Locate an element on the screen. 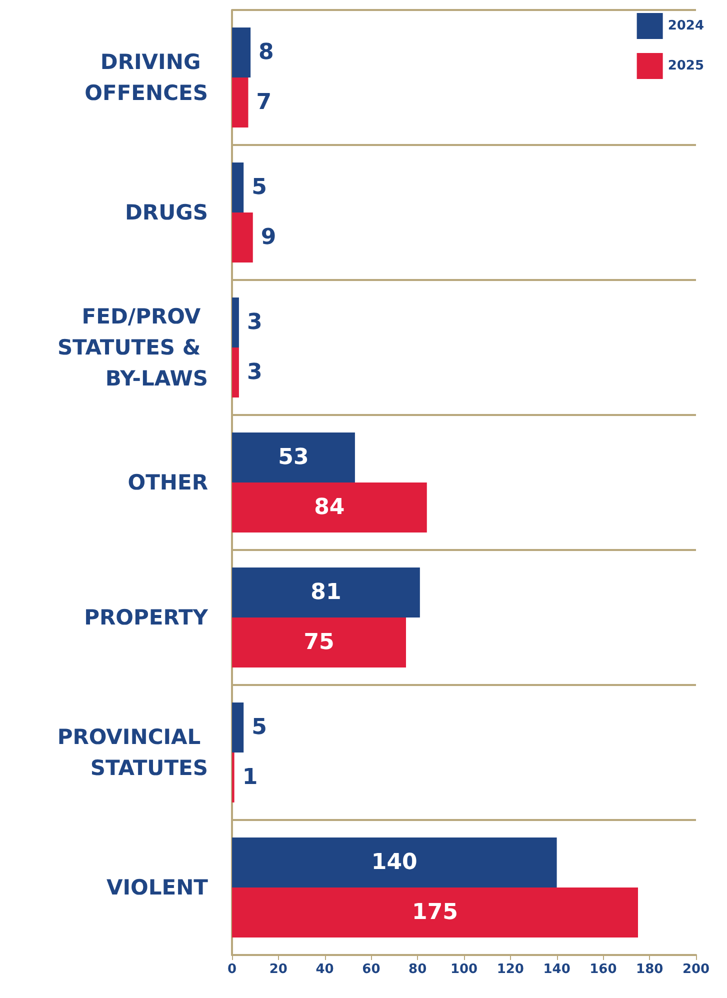 This screenshot has width=727, height=998. x-tick-label: 160 is located at coordinates (603, 969).